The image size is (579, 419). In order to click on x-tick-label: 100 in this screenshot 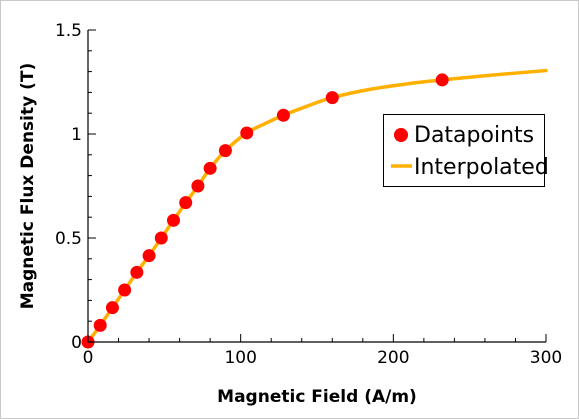, I will do `click(240, 358)`.